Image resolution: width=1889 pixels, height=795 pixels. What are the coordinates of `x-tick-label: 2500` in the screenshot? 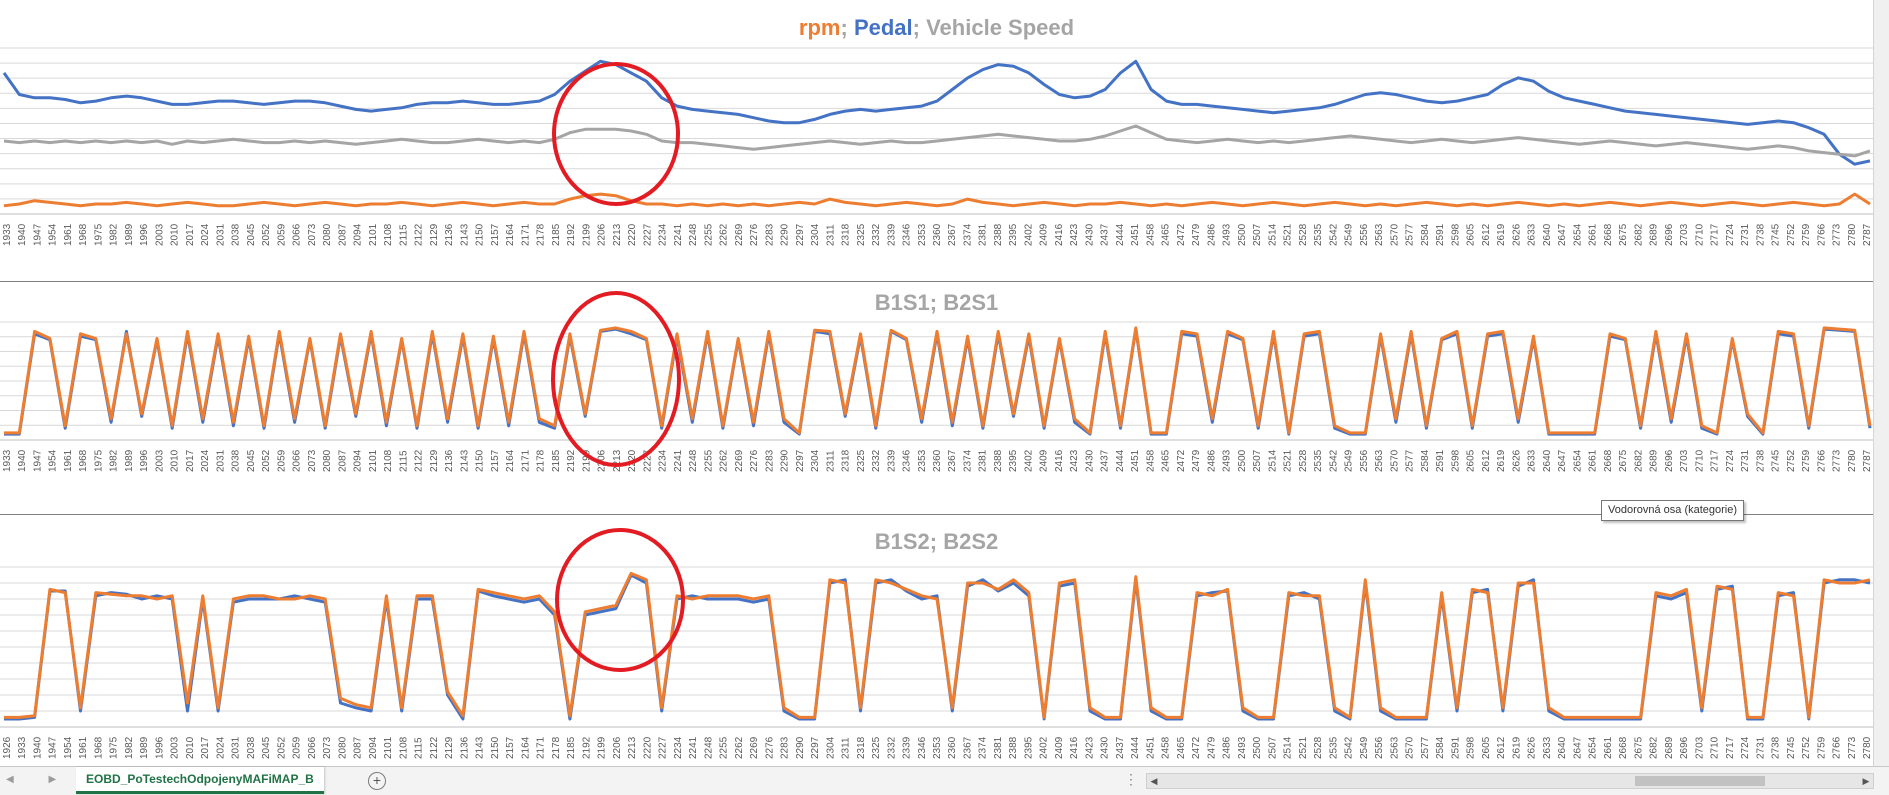 It's located at (1242, 234).